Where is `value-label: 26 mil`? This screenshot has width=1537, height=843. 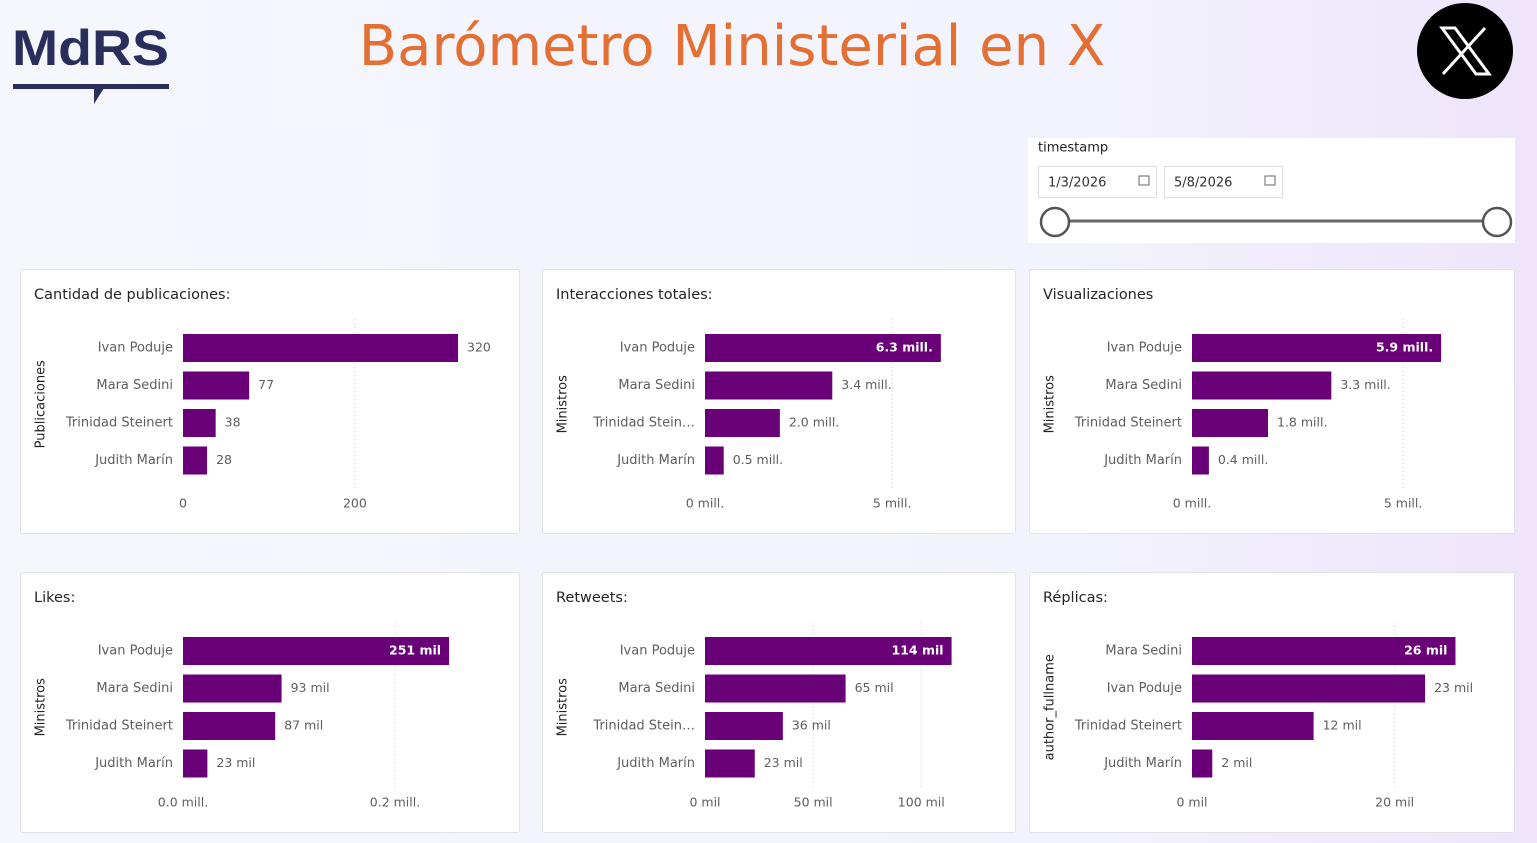 value-label: 26 mil is located at coordinates (1425, 650).